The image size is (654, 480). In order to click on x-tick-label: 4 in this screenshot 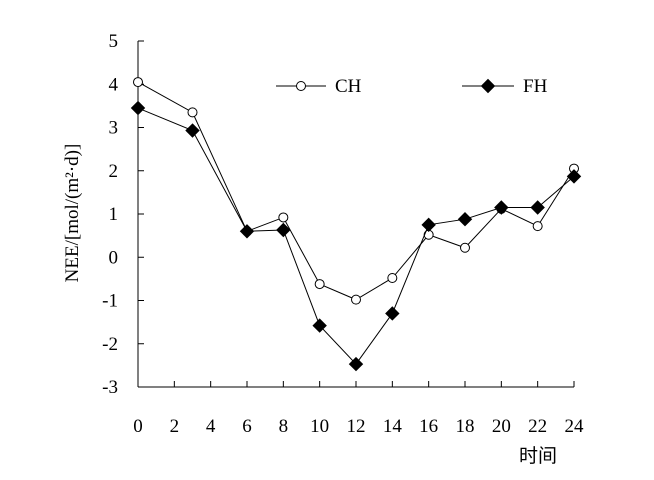, I will do `click(211, 426)`.